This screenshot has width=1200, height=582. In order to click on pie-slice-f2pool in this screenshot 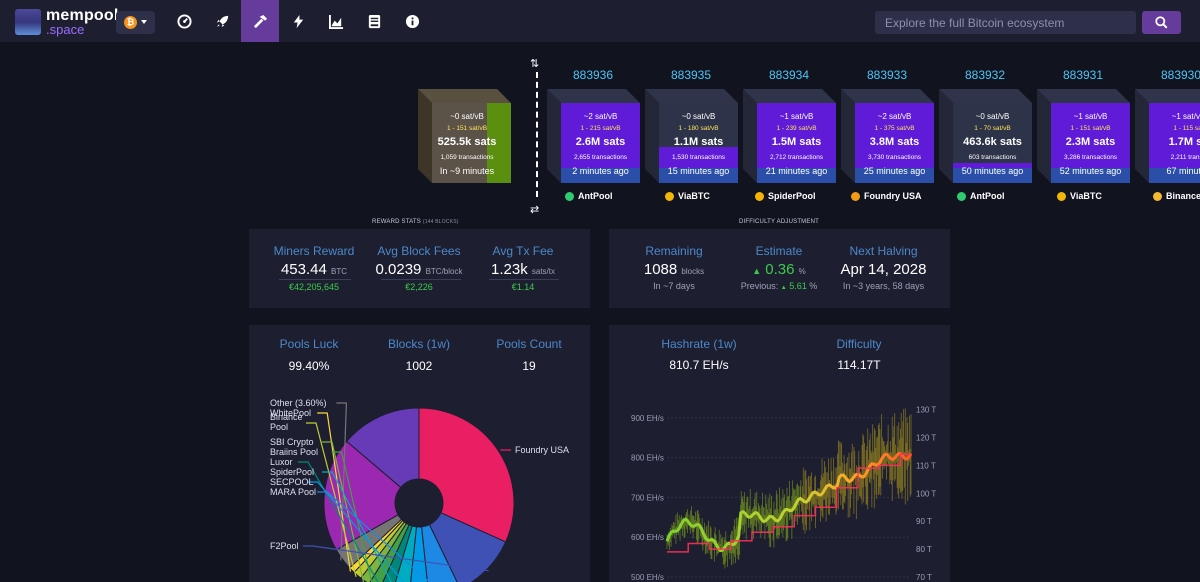, I will do `click(467, 547)`.